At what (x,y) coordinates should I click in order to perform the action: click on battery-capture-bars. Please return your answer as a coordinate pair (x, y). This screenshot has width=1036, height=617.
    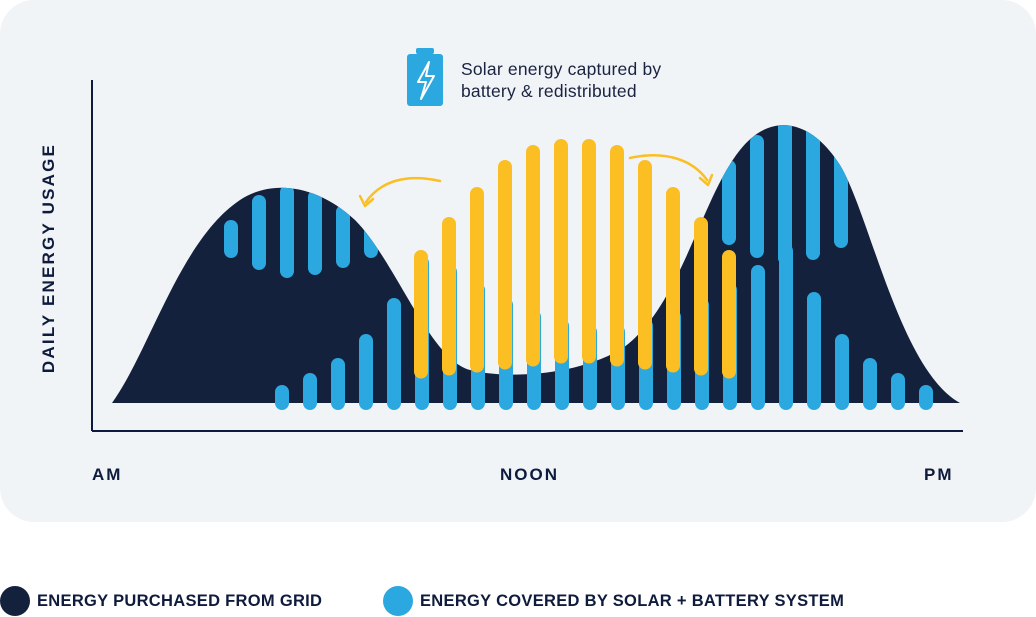
    Looking at the image, I should click on (575, 259).